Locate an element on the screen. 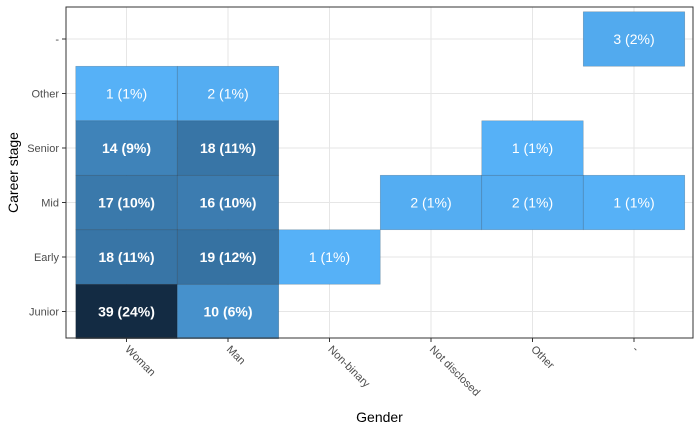 Image resolution: width=700 pixels, height=432 pixels. cell-label: 14 (9%) is located at coordinates (126, 148).